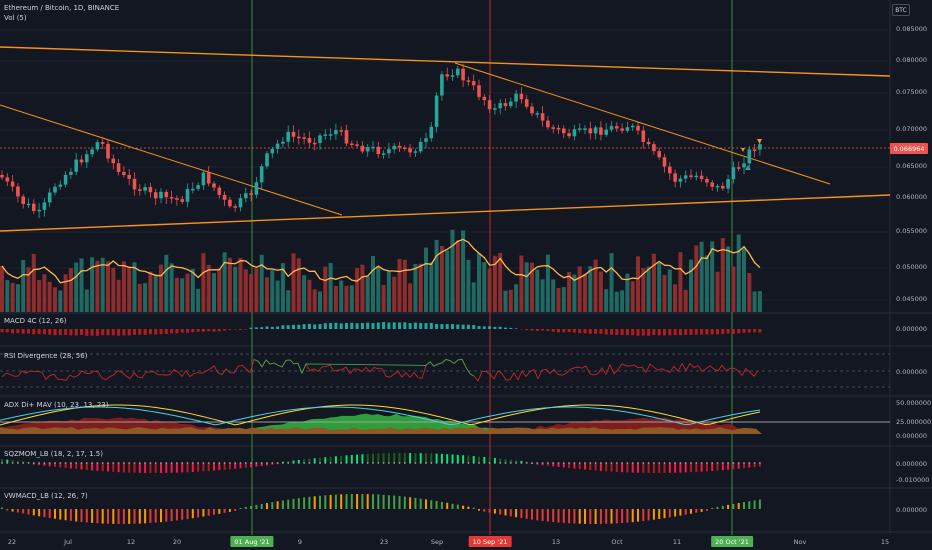 Image resolution: width=932 pixels, height=550 pixels. What do you see at coordinates (732, 541) in the screenshot?
I see `date-highlight-oct: 20 Oct '21` at bounding box center [732, 541].